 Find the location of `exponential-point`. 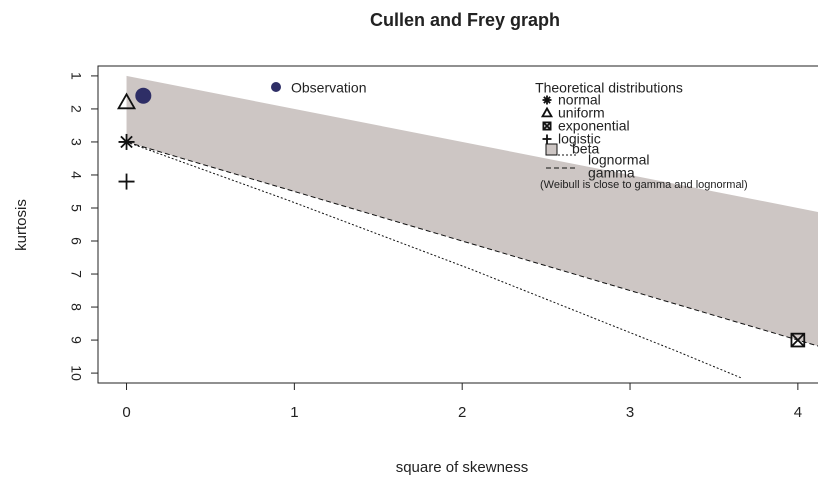

exponential-point is located at coordinates (798, 340).